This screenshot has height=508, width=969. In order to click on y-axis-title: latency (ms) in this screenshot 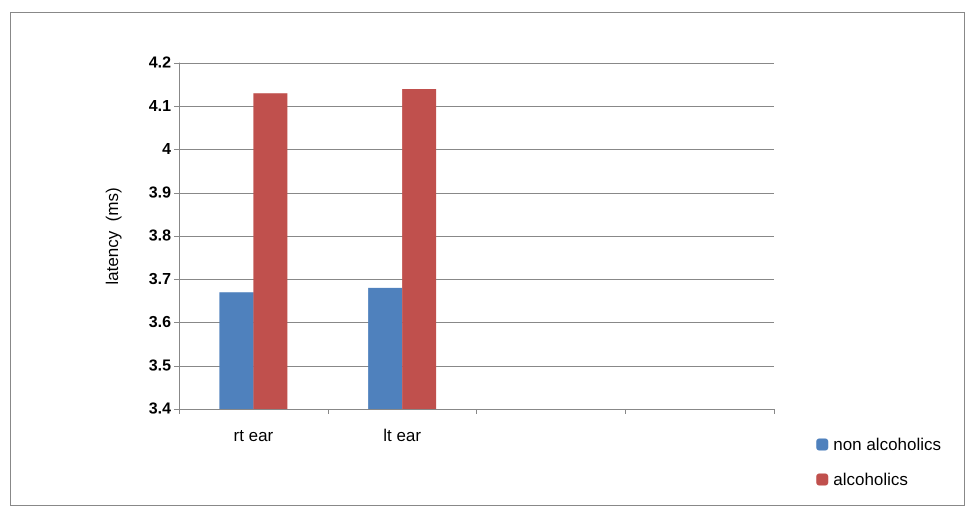, I will do `click(112, 236)`.